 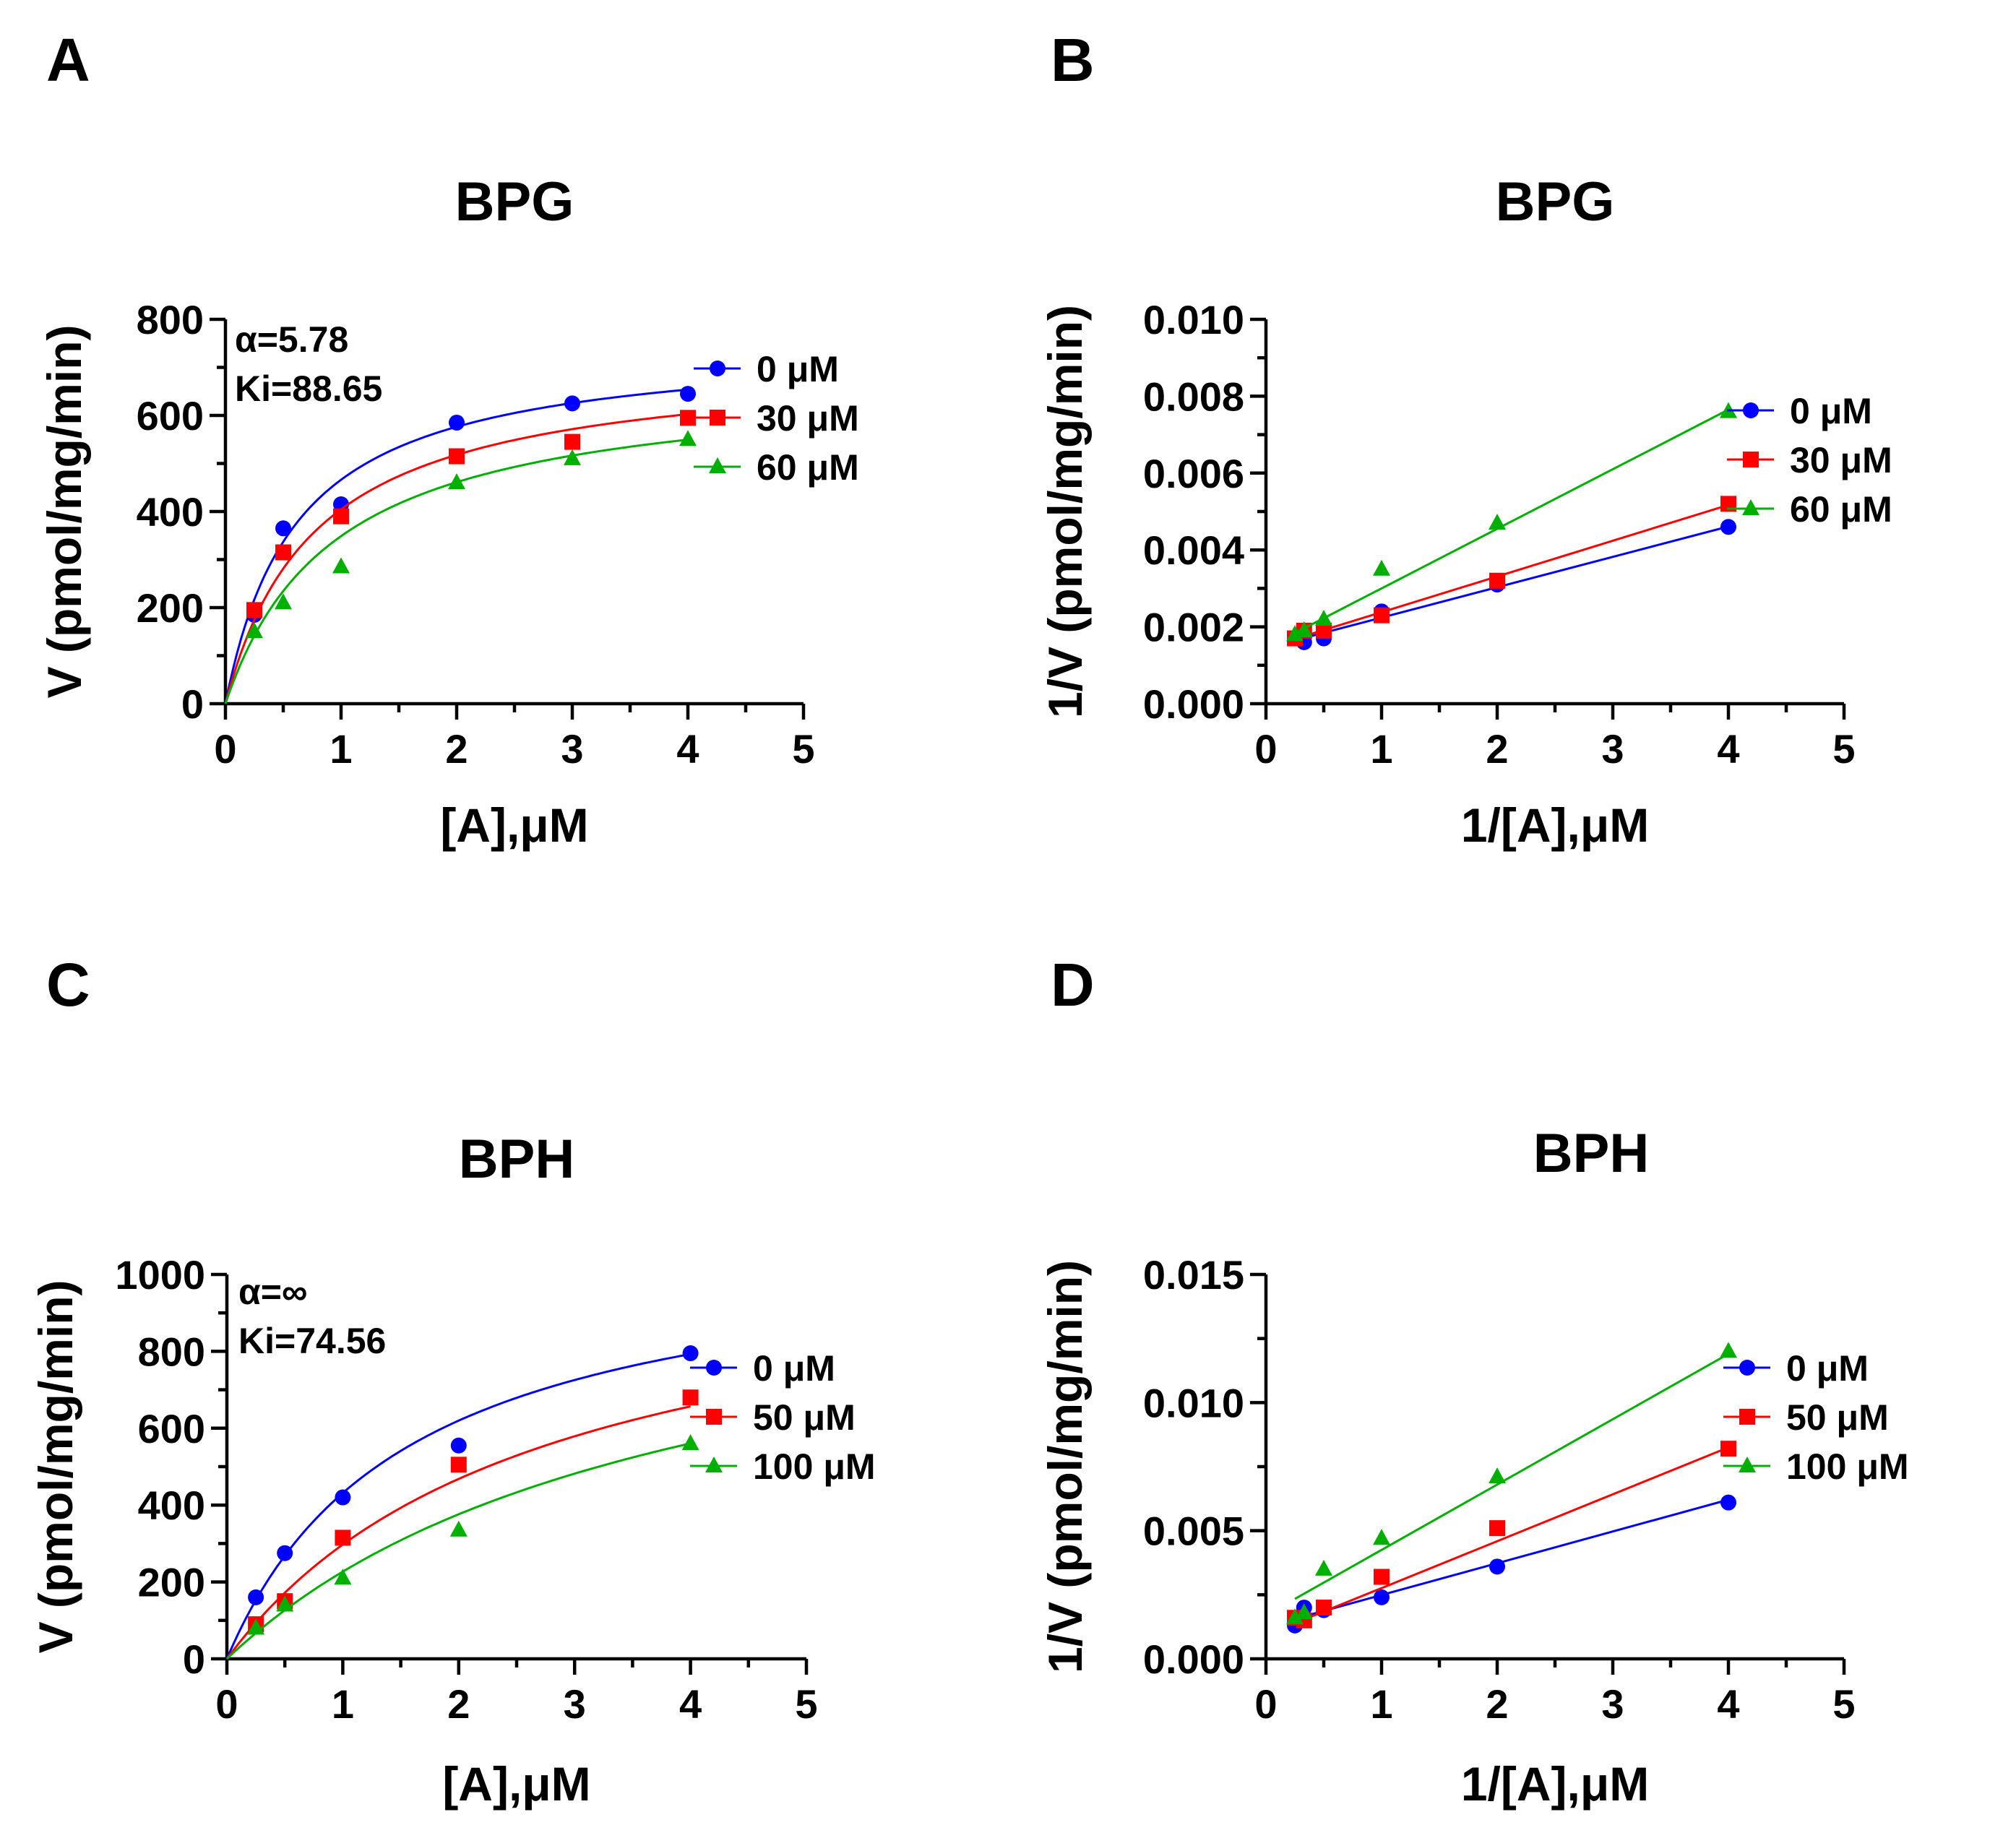 What do you see at coordinates (1837, 1417) in the screenshot?
I see `legend-label: 50 μM` at bounding box center [1837, 1417].